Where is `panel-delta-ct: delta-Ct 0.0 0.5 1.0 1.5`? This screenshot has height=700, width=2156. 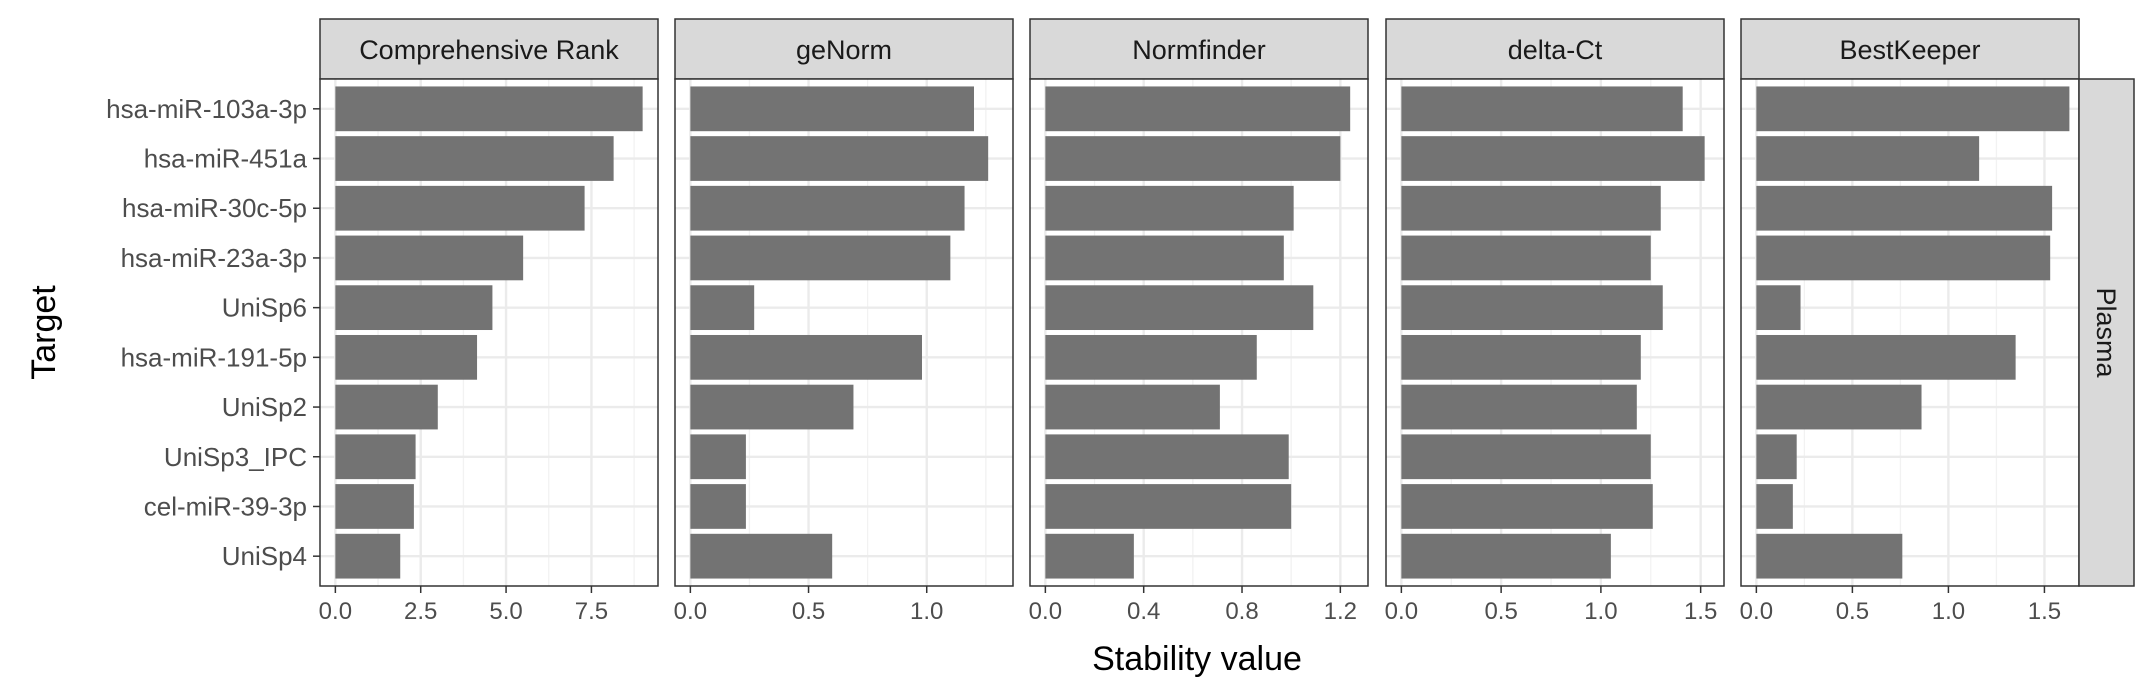
panel-delta-ct: delta-Ct 0.0 0.5 1.0 1.5 is located at coordinates (1555, 321).